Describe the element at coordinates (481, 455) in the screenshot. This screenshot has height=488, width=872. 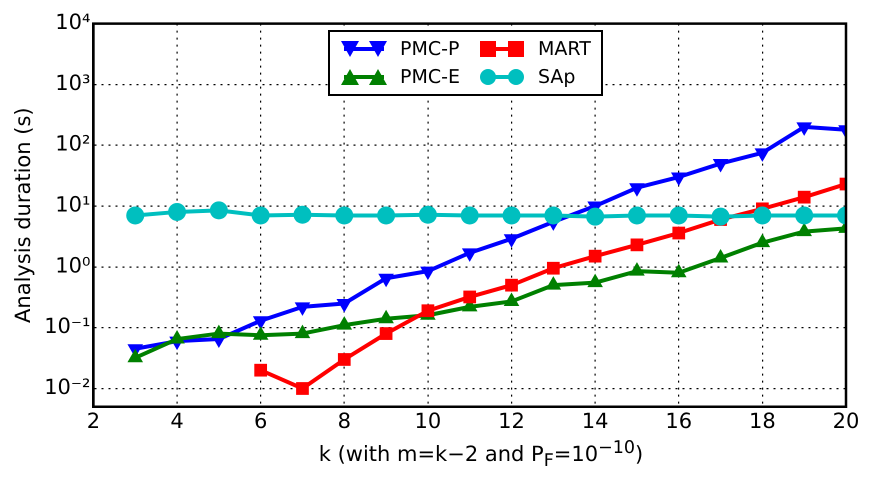
I see `x-axis-title: k (with m=k−2 and P$_{F}$=10$^{−10}$)` at that location.